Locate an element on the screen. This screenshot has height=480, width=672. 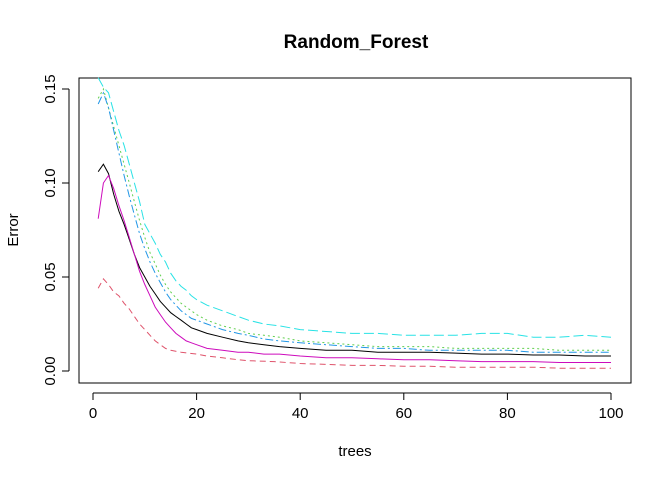
x-tick-label: 100 is located at coordinates (610, 413).